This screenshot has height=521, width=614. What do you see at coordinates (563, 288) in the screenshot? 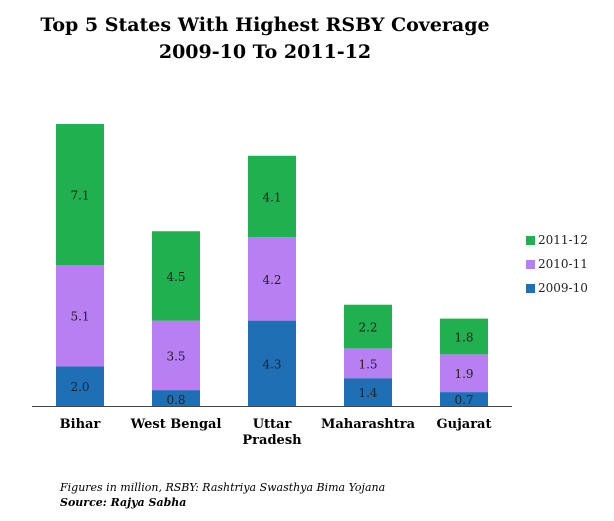
I see `legend-label: 2009-10` at bounding box center [563, 288].